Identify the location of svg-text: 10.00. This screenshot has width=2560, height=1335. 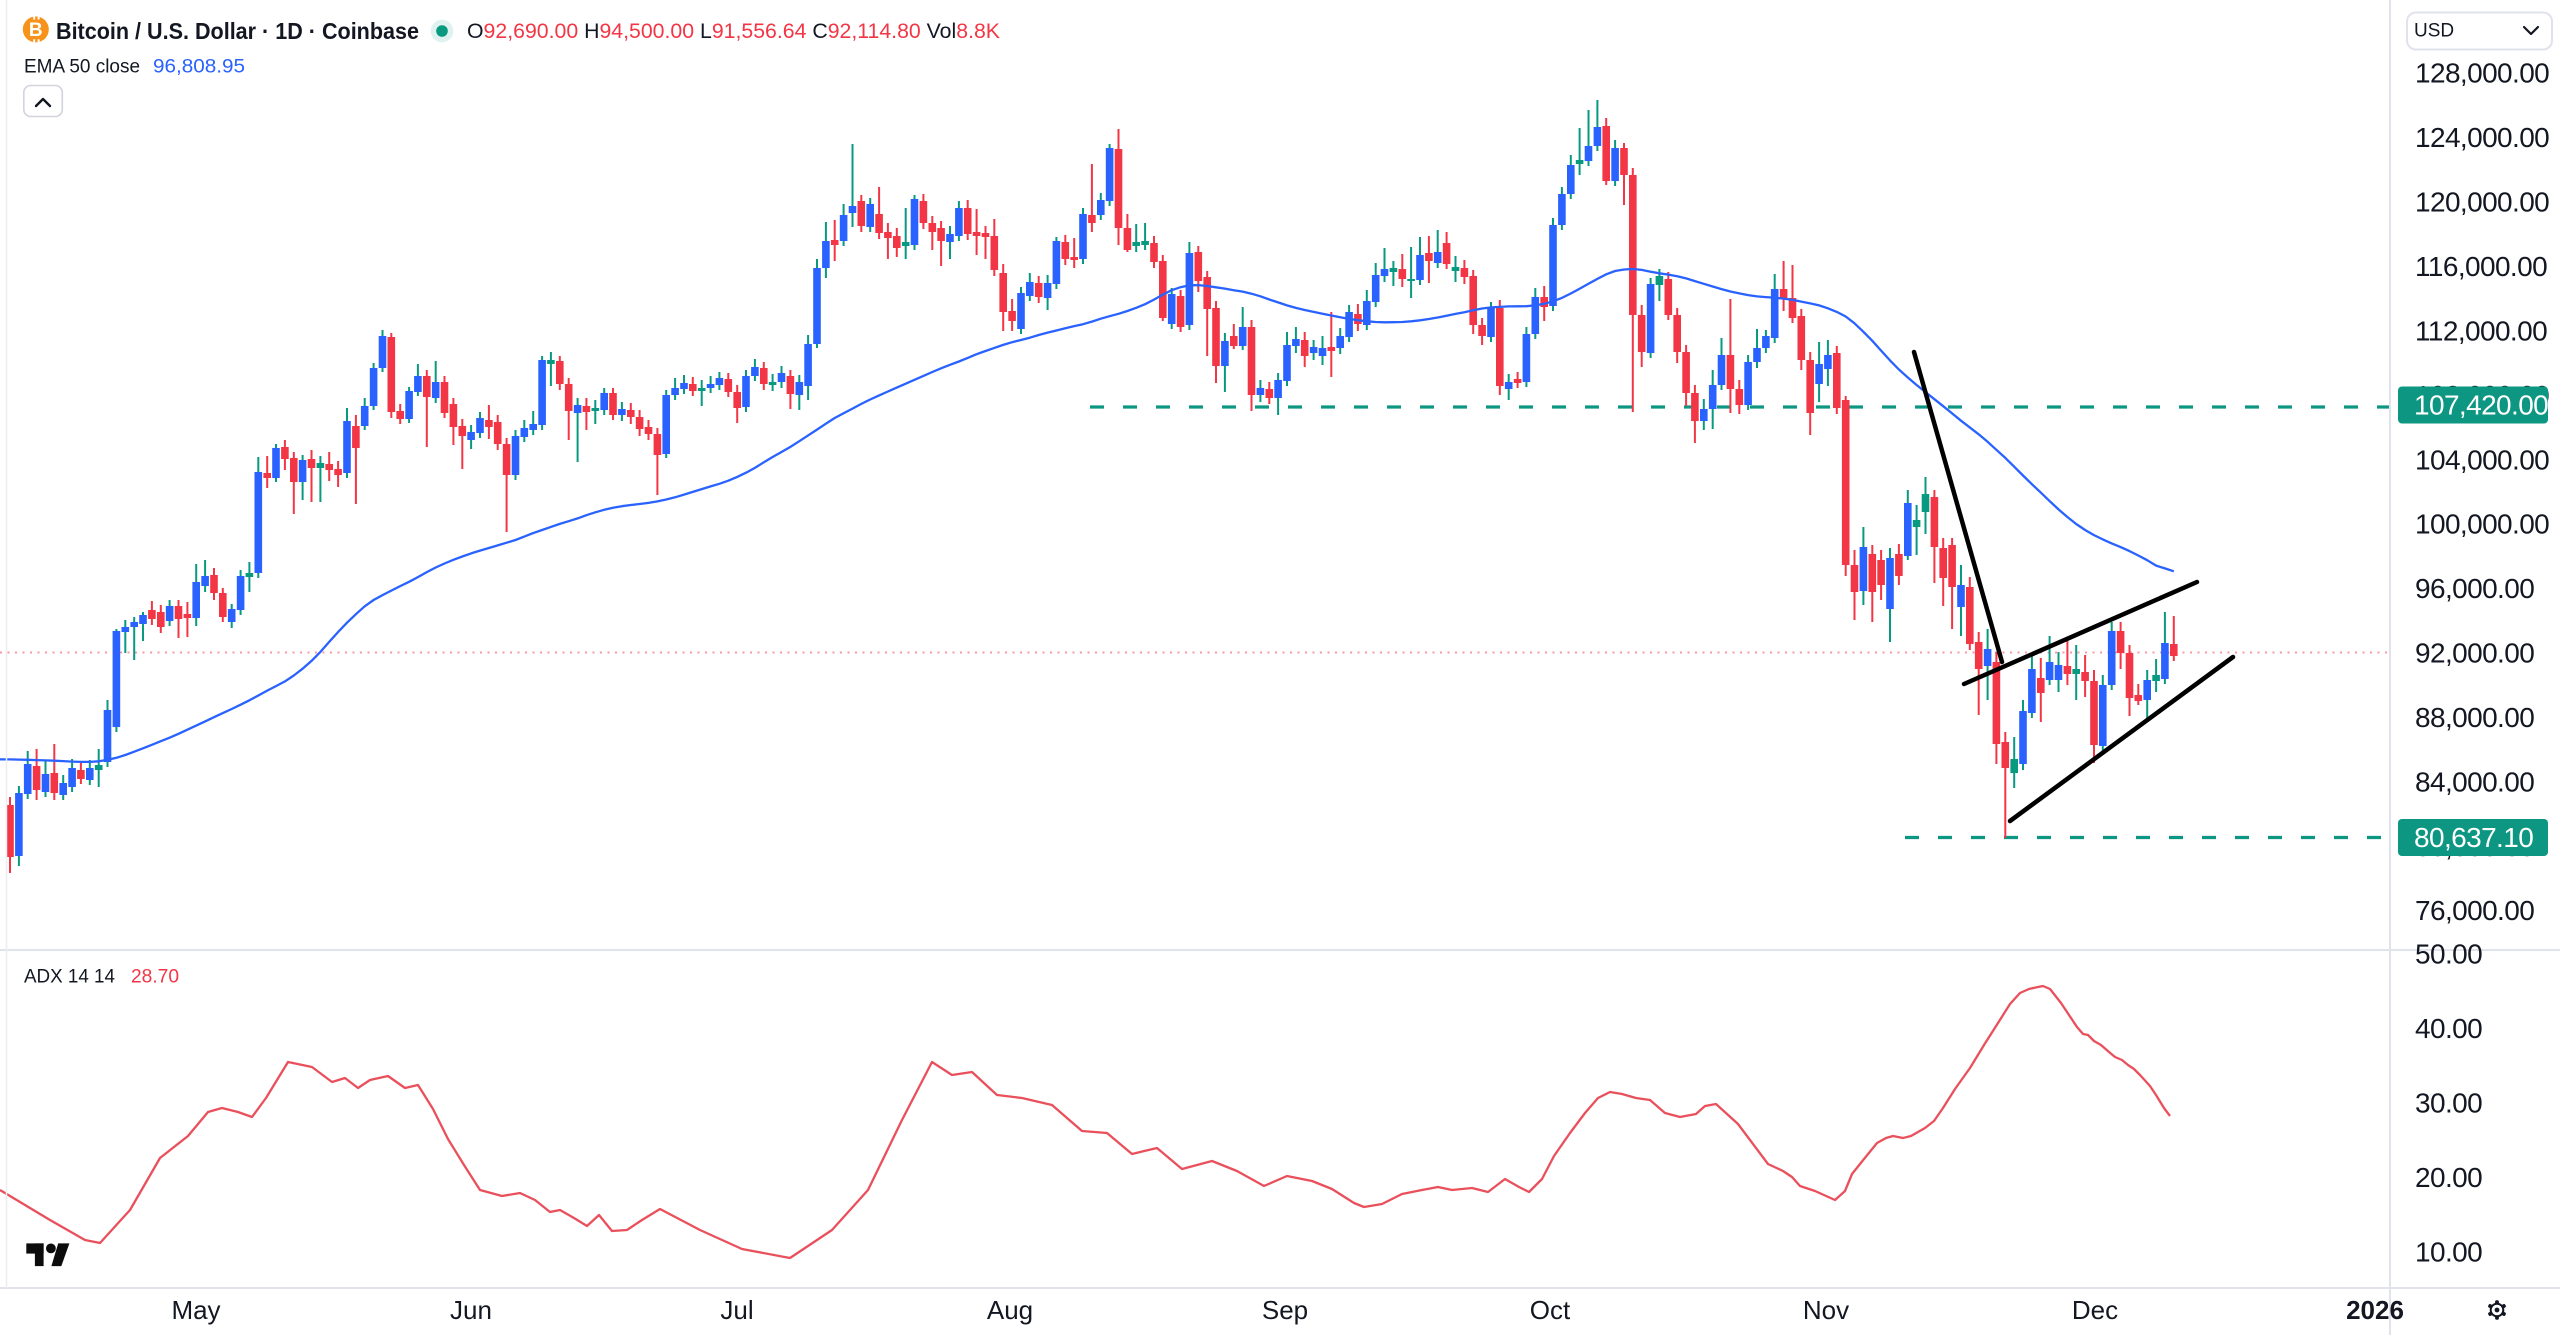
(2448, 1252).